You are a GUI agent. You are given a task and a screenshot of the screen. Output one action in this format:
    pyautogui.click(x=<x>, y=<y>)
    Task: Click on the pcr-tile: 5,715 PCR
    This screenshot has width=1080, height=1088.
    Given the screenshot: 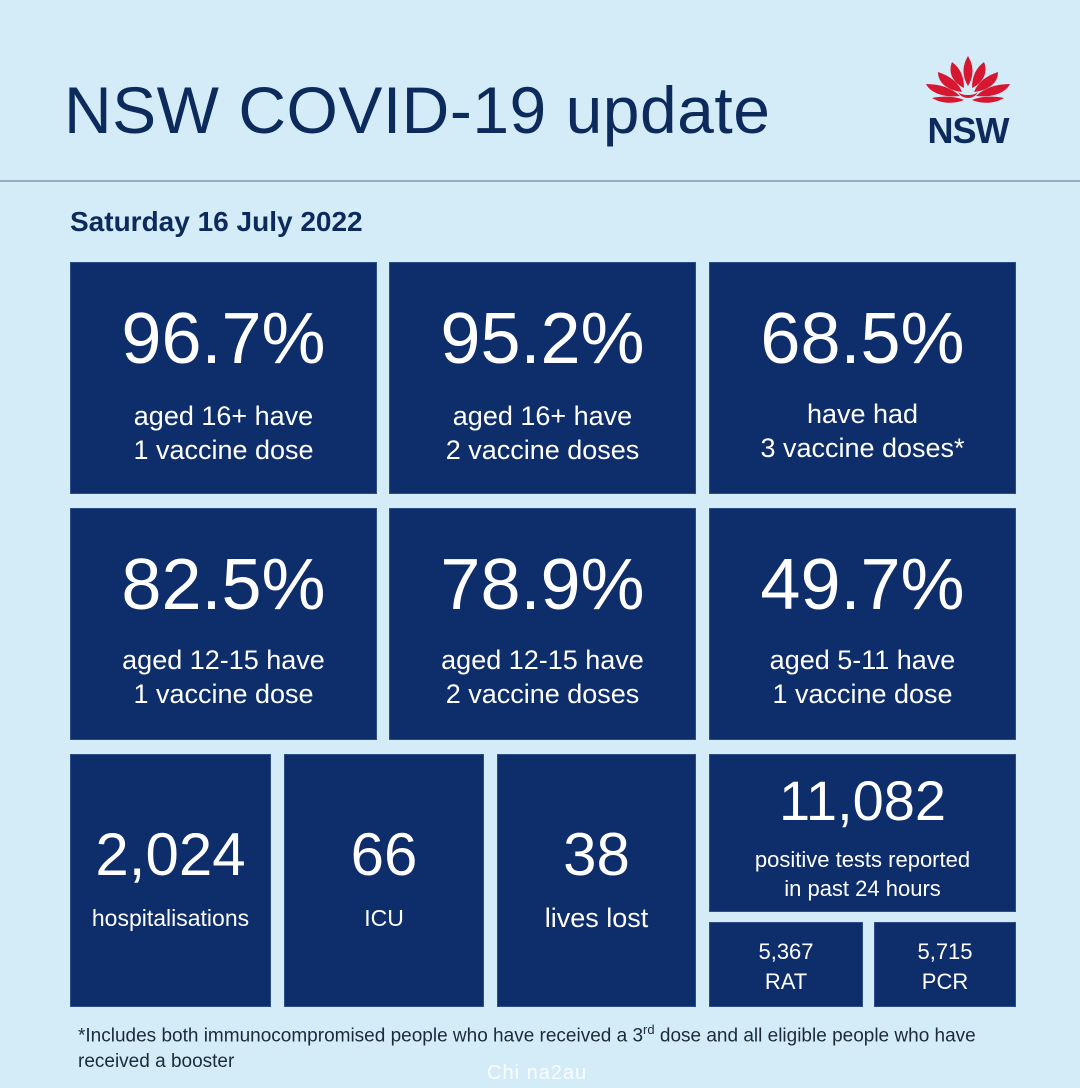 What is the action you would take?
    pyautogui.click(x=945, y=964)
    